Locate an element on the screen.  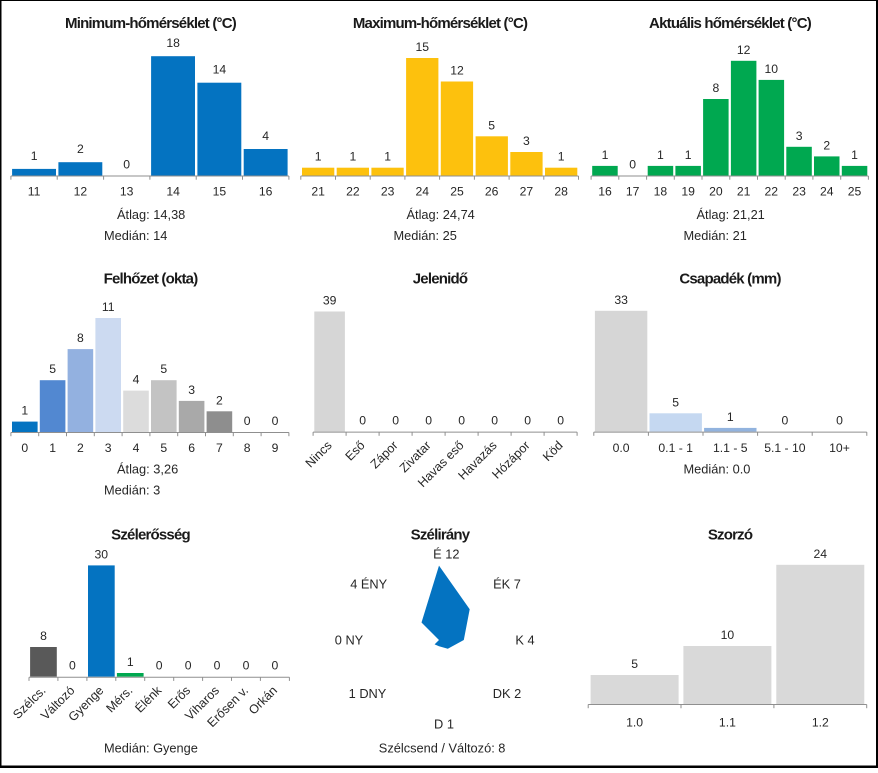
svg-text: Medián: 25 is located at coordinates (425, 235).